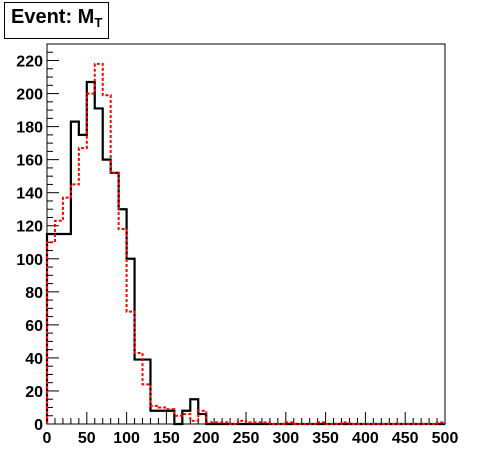  Describe the element at coordinates (29, 194) in the screenshot. I see `y-tick-label: 140` at that location.